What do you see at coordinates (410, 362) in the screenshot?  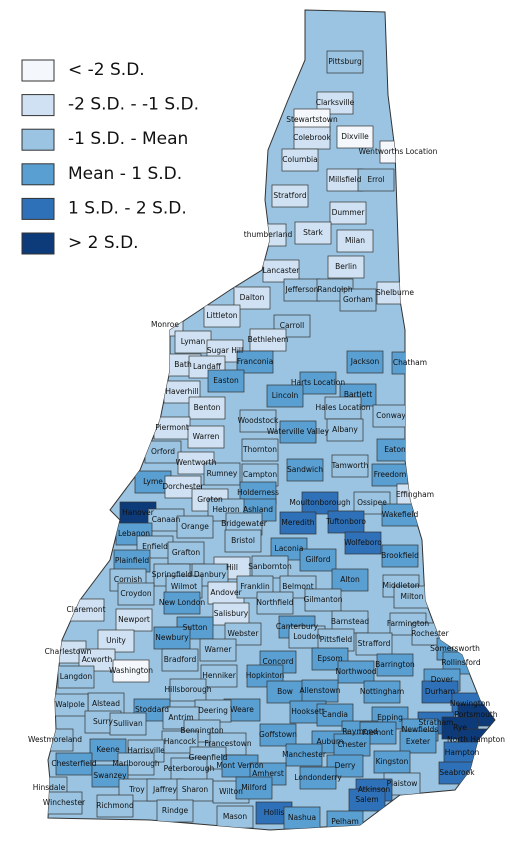 I see `town-name: Chatham` at bounding box center [410, 362].